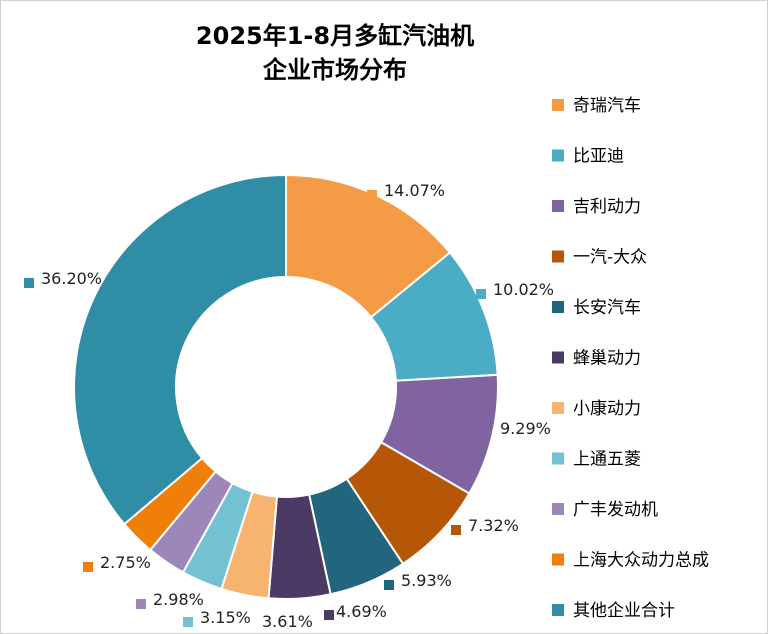  I want to click on chart-title-line-2: 企业市场分布, so click(335, 70).